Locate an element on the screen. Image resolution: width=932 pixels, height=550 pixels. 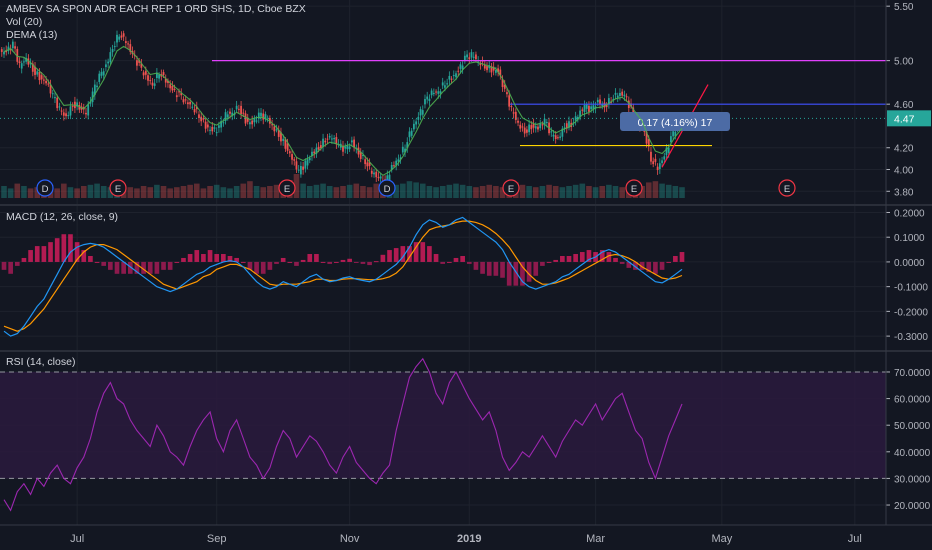
rsi-y-tick-label: 60.0000 is located at coordinates (912, 400).